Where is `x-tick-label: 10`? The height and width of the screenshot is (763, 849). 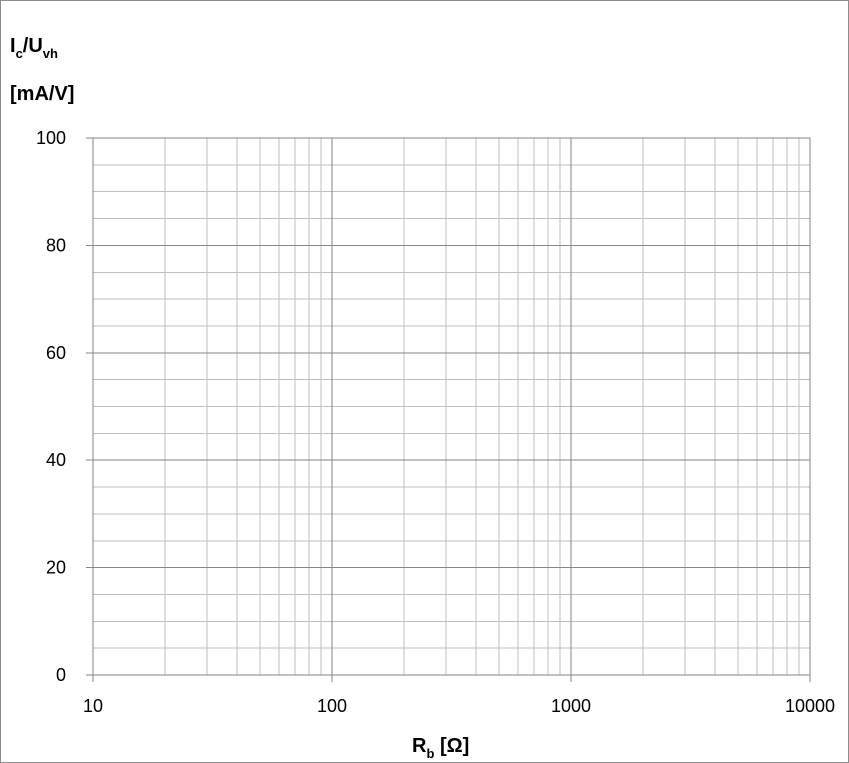
x-tick-label: 10 is located at coordinates (93, 706).